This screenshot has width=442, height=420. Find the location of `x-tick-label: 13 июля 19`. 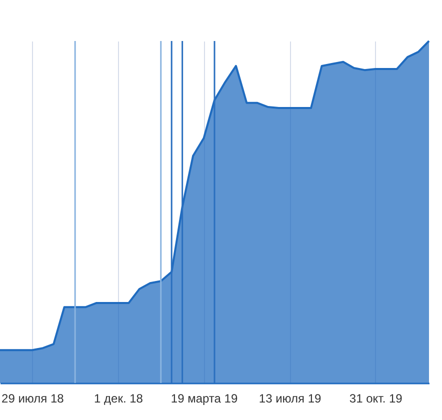

x-tick-label: 13 июля 19 is located at coordinates (290, 399).